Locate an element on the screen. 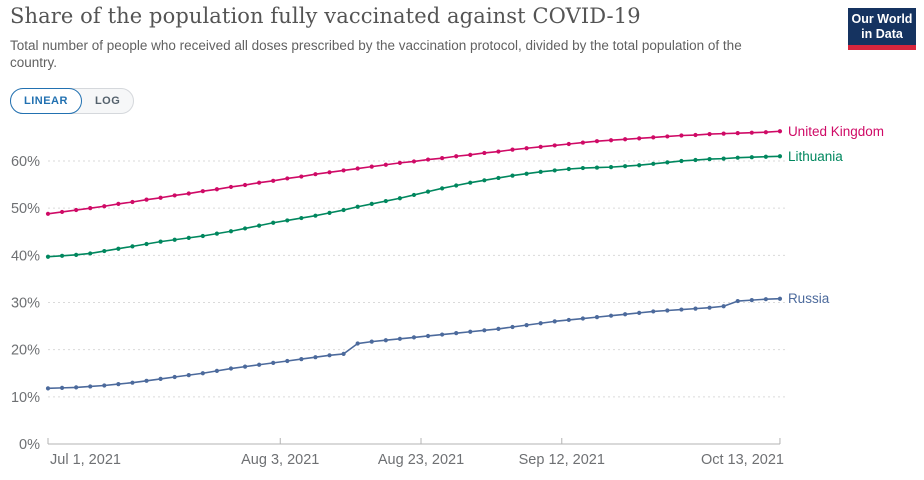  series-line-united-kingdom is located at coordinates (414, 172).